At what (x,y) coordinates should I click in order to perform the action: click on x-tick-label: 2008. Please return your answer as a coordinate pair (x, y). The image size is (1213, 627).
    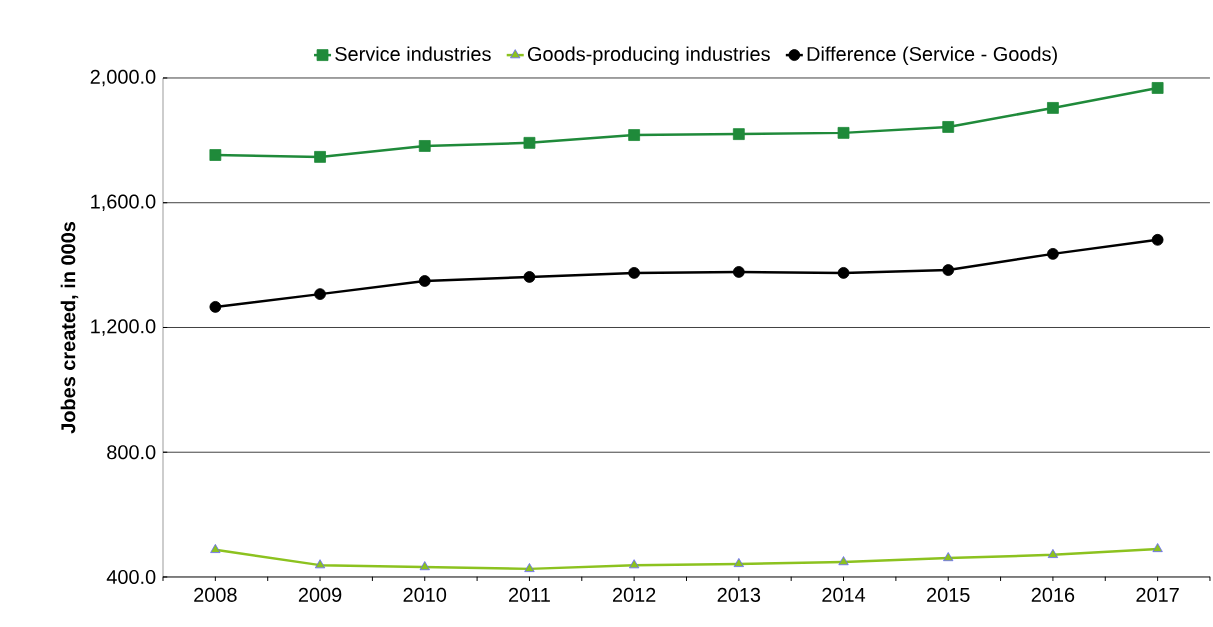
    Looking at the image, I should click on (215, 594).